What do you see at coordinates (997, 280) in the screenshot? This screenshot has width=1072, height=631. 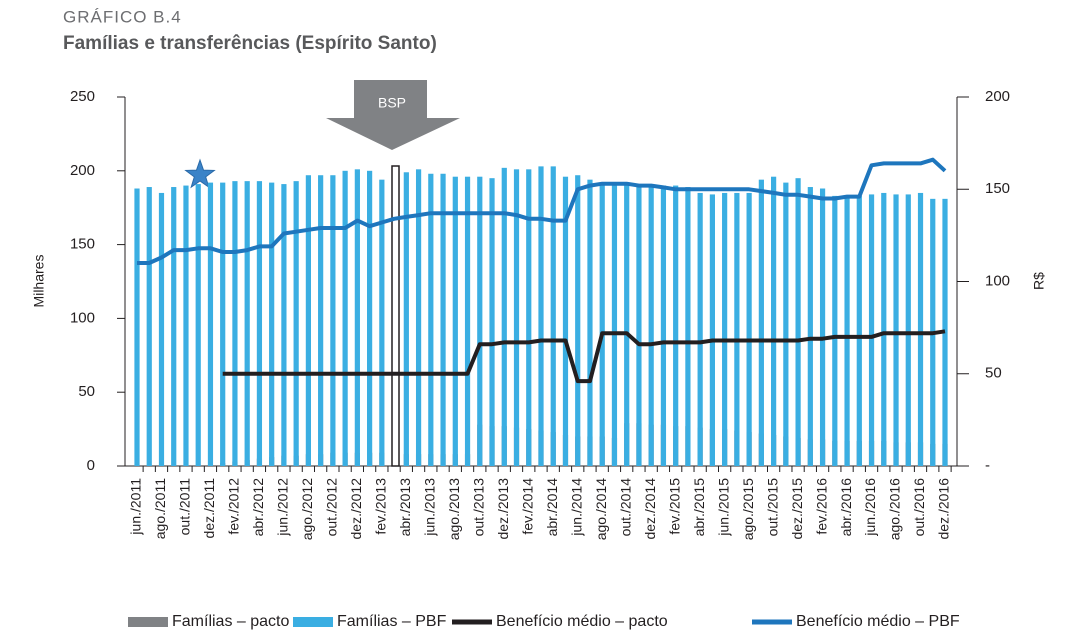 I see `y2-tick-label: 100` at bounding box center [997, 280].